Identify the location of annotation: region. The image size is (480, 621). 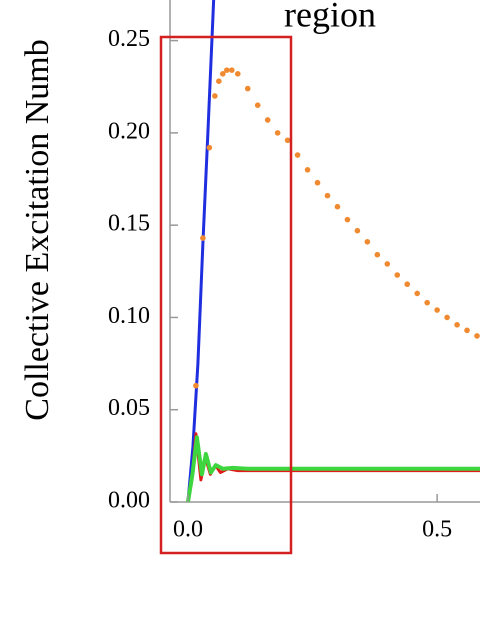
(330, 17).